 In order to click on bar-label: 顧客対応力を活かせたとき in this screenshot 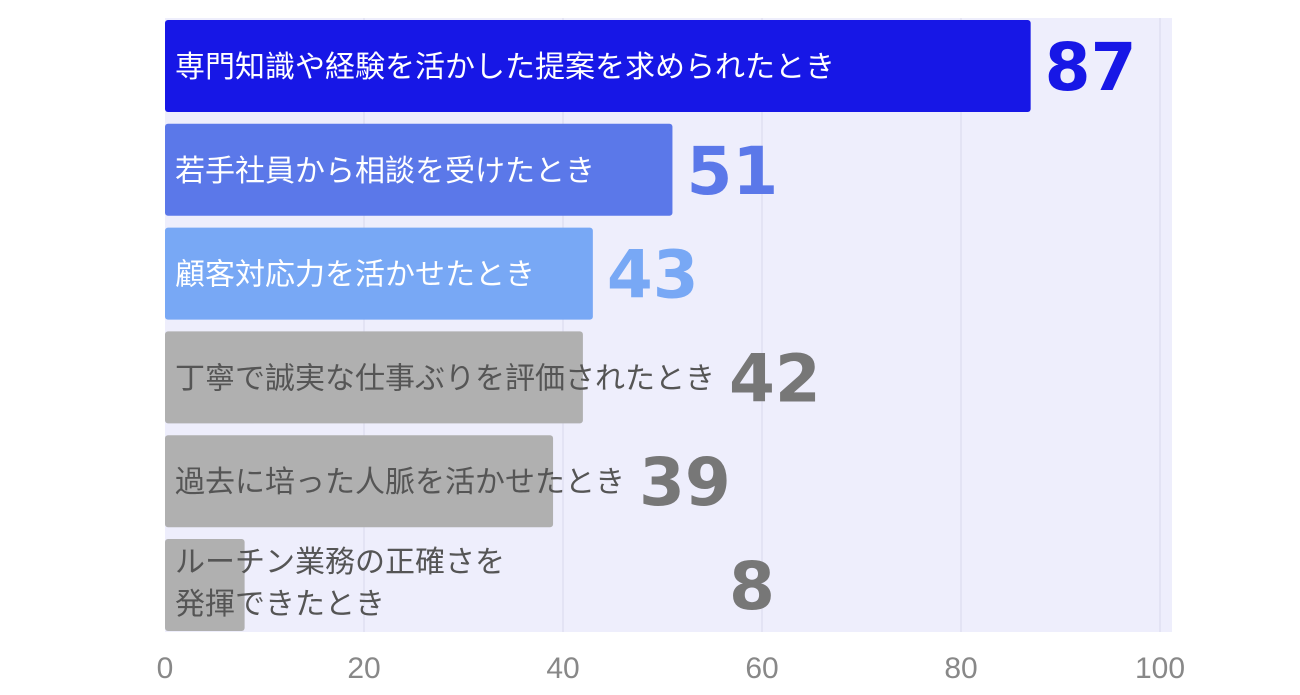, I will do `click(355, 275)`.